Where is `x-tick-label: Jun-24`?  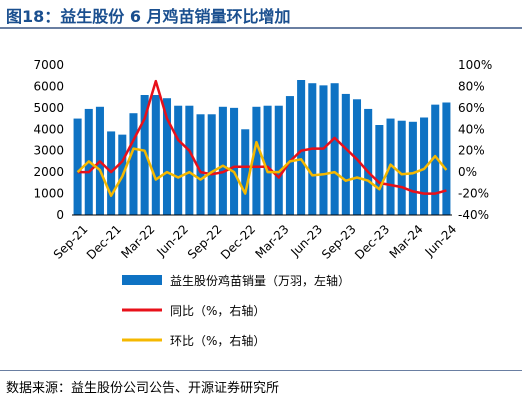 x-tick-label: Jun-24 is located at coordinates (441, 241).